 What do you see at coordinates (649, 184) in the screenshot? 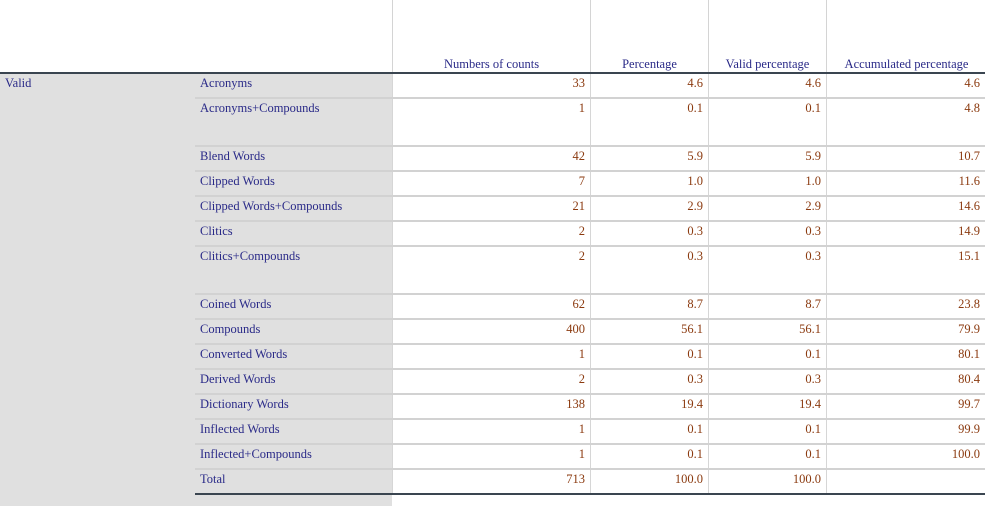
I see `cell-percentage: 1.0` at bounding box center [649, 184].